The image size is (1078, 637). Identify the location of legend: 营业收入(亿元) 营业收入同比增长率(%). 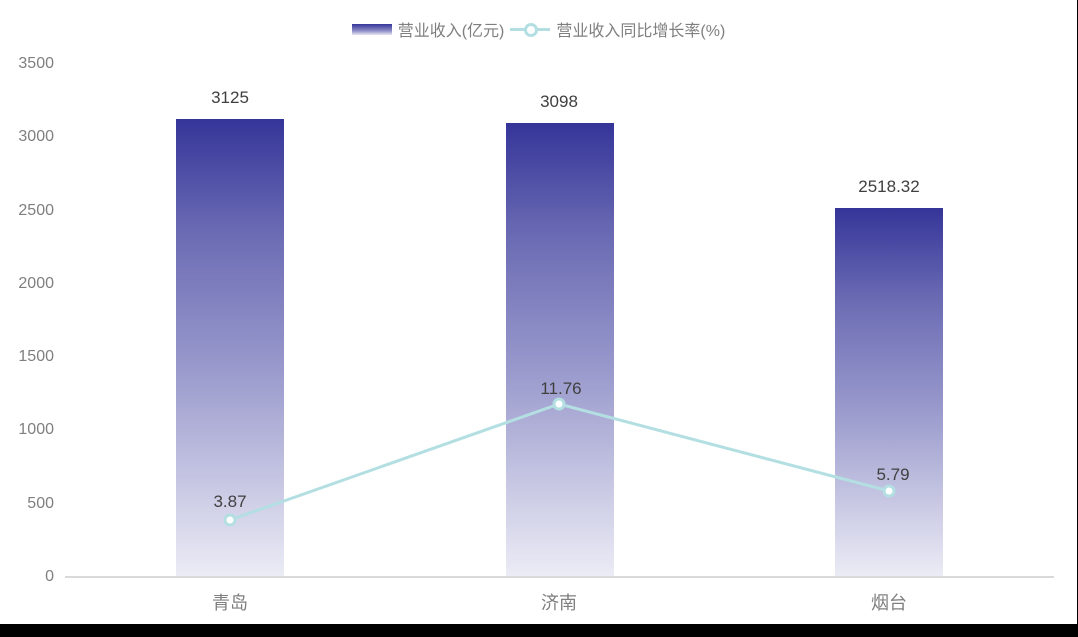
(538, 29).